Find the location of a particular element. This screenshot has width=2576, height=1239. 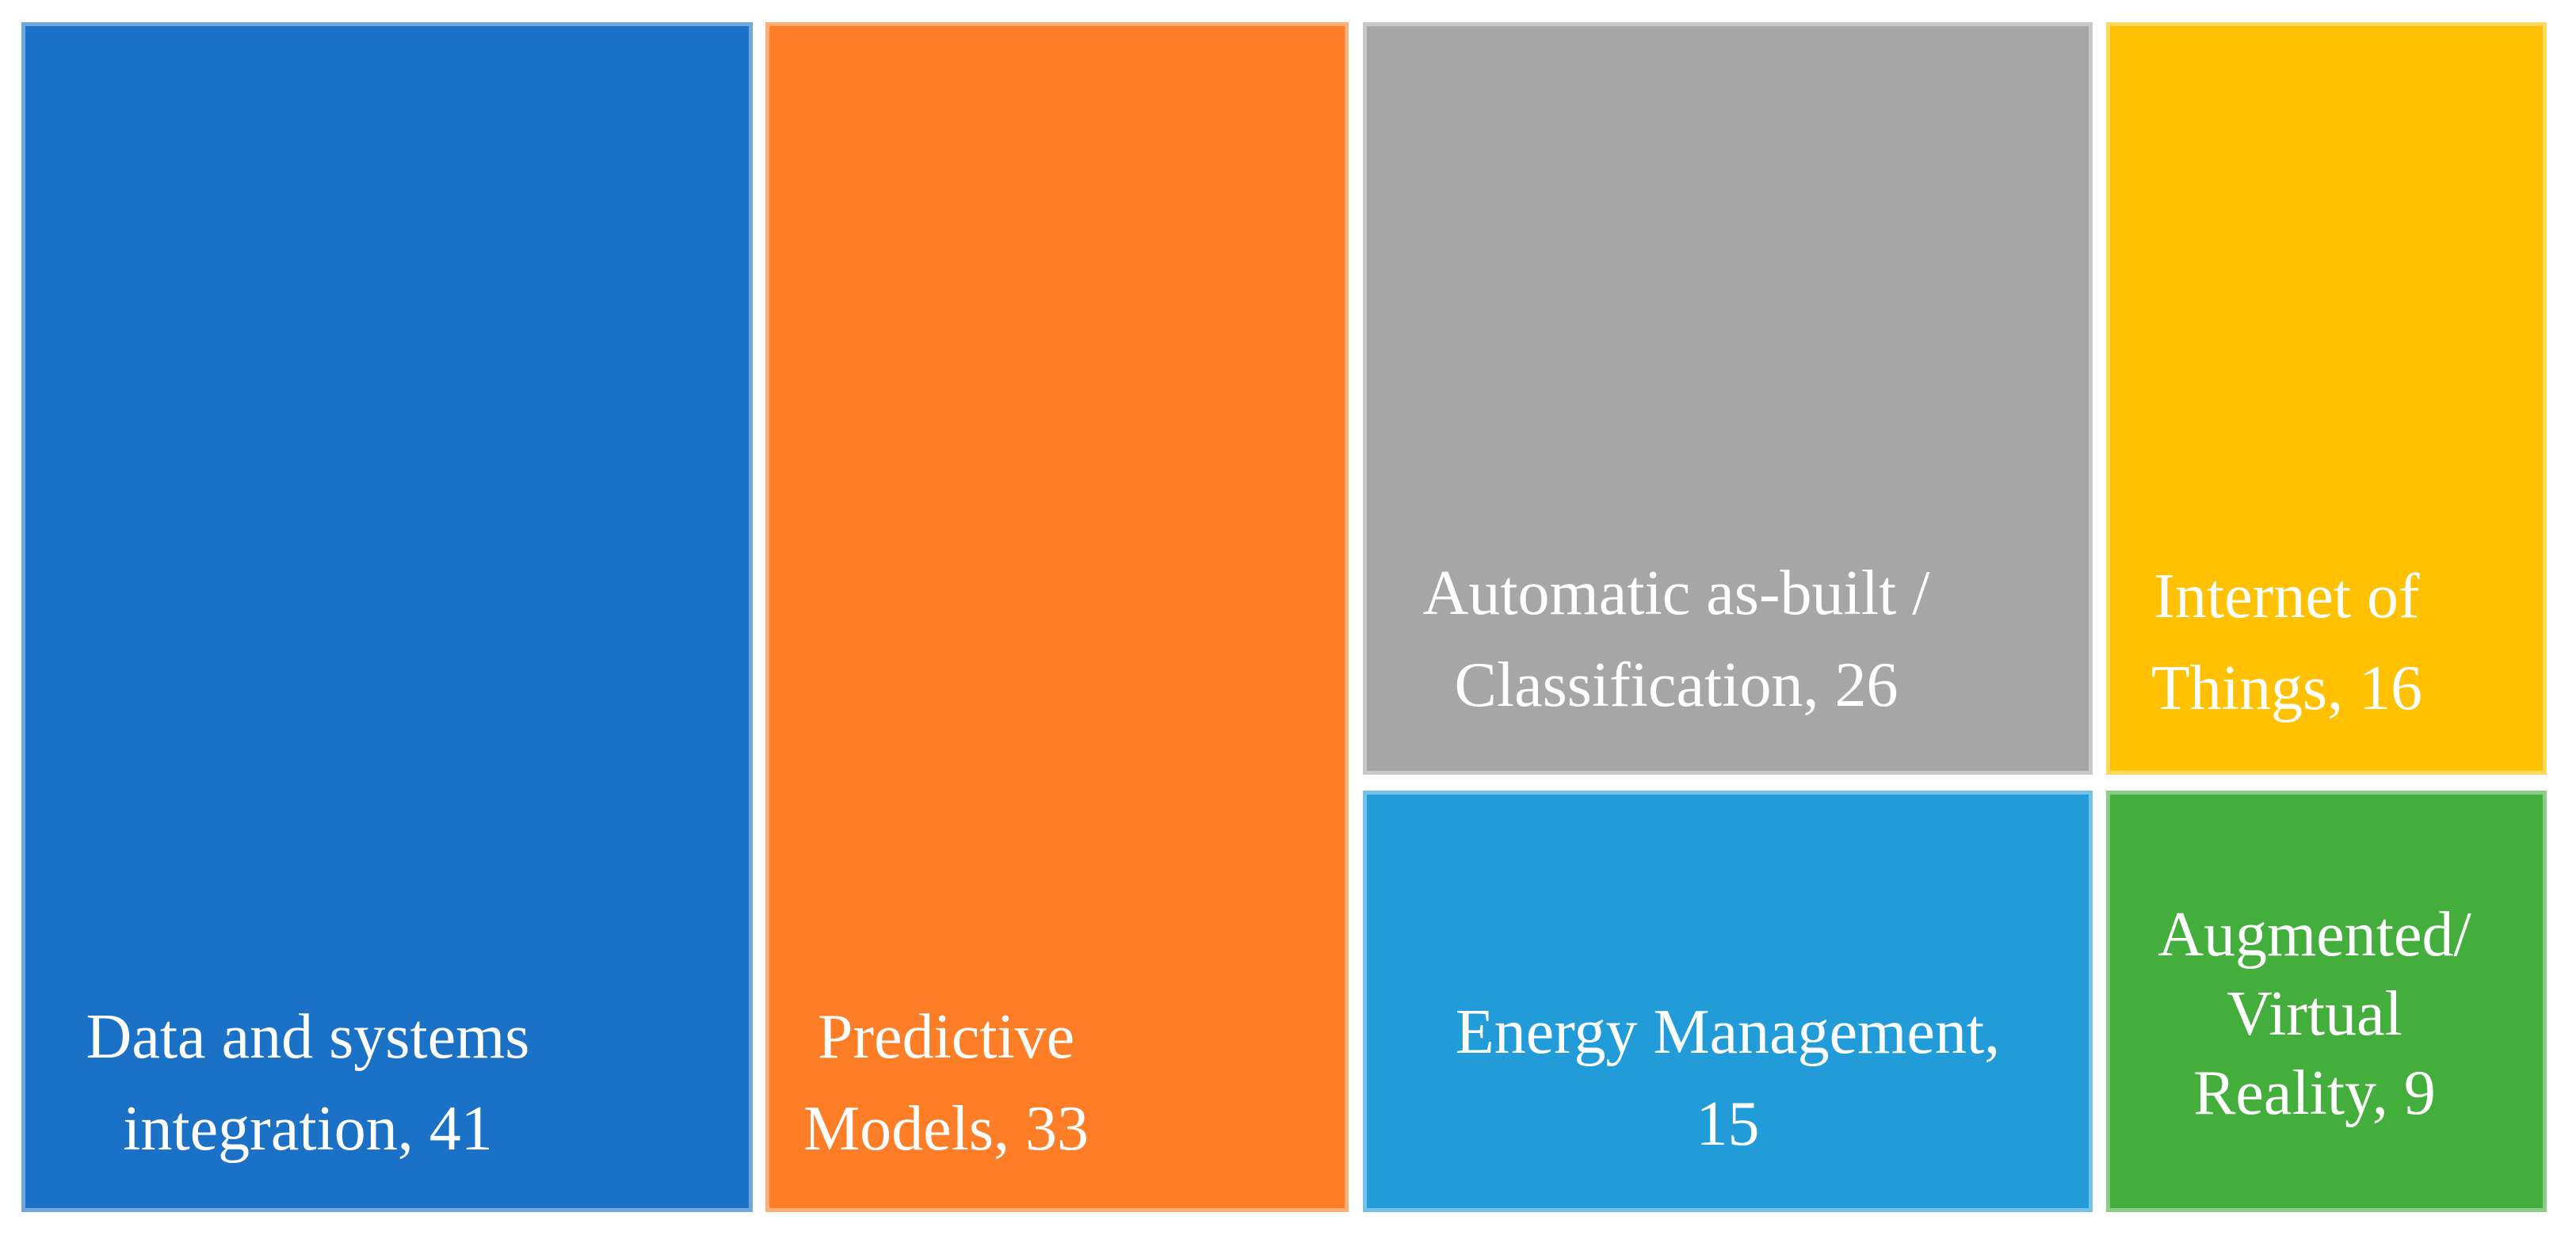

tile-label-line: Predictive is located at coordinates (946, 1037).